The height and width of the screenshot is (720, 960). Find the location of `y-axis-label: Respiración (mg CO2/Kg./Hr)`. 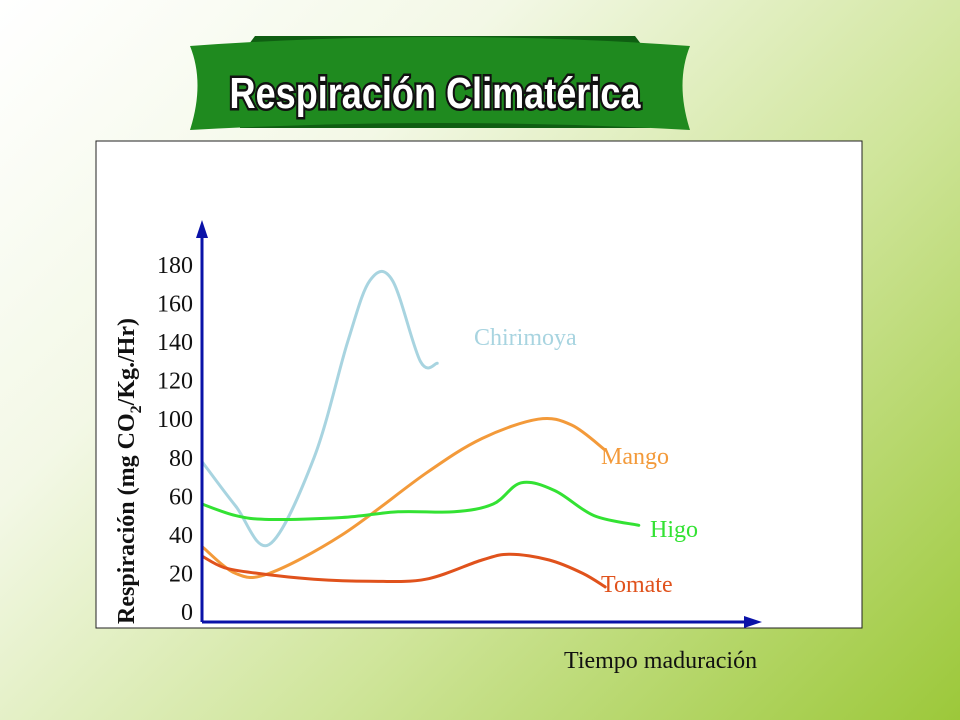

y-axis-label: Respiración (mg CO2/Kg./Hr) is located at coordinates (129, 471).